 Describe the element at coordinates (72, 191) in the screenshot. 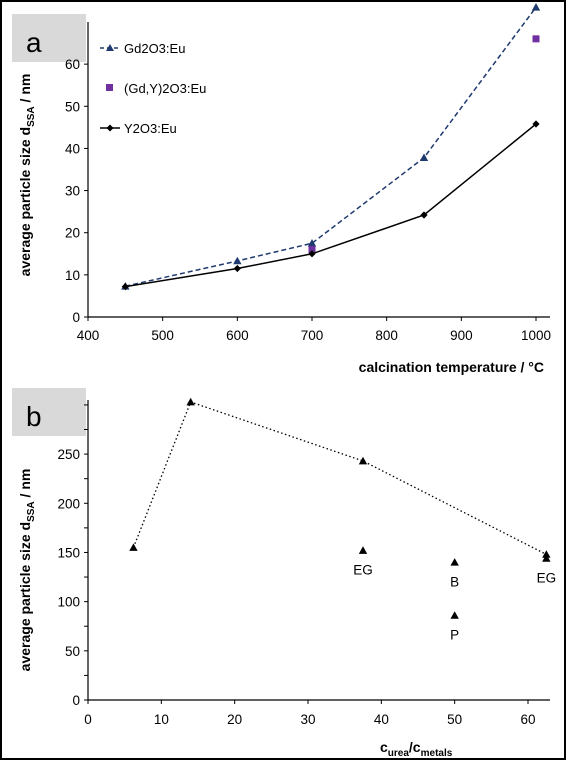

I see `a-ytick-label: 30` at that location.